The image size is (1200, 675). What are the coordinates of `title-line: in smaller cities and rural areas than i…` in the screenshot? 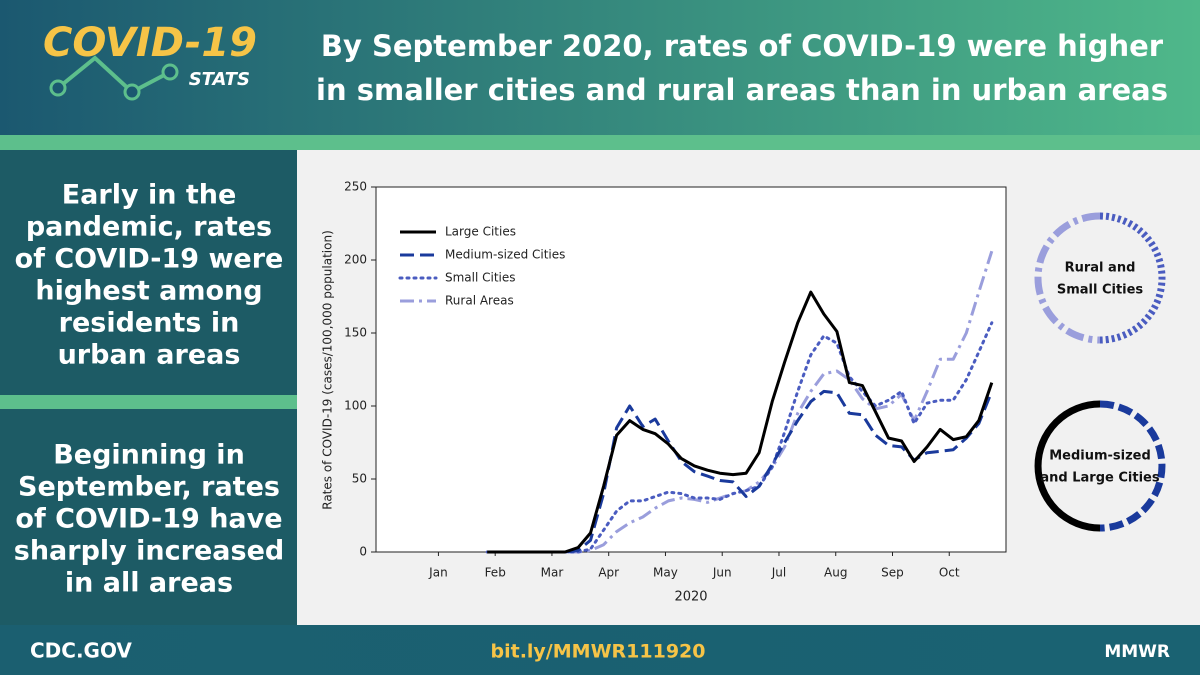 It's located at (742, 90).